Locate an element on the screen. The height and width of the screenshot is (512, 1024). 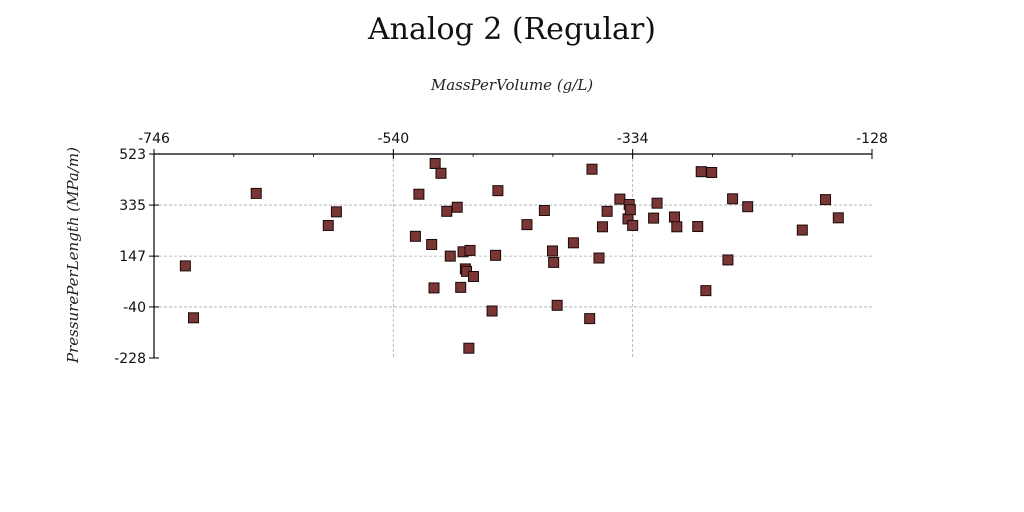
y-tick-label: -228 is located at coordinates (130, 359).